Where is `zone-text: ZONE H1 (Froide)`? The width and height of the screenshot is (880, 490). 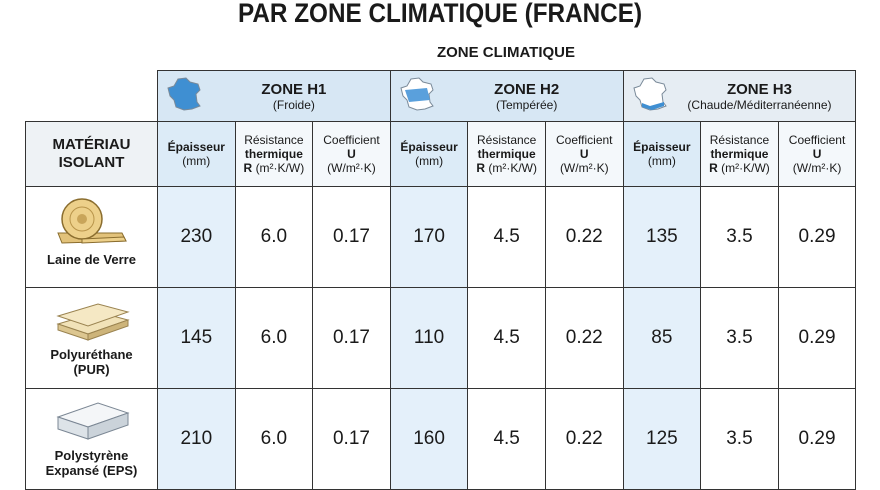
zone-text: ZONE H1 (Froide) is located at coordinates (294, 96).